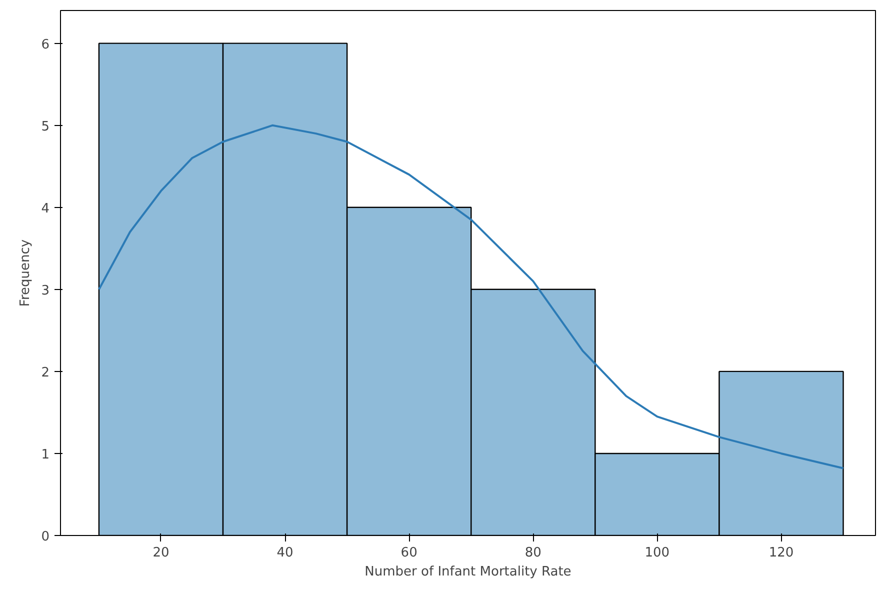  Describe the element at coordinates (45, 537) in the screenshot. I see `y-tick-label: 0` at that location.